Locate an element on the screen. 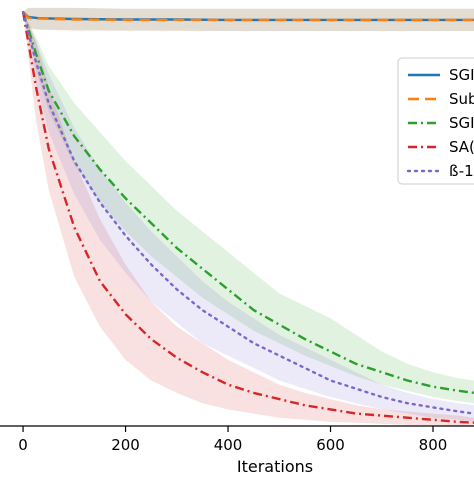 This screenshot has height=478, width=474. axes: 0 200 400 600 800 Iterations is located at coordinates (237, 450).